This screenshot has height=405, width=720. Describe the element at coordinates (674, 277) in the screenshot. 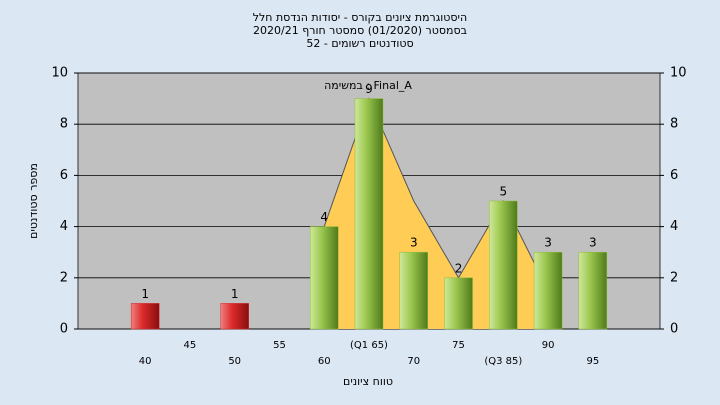

I see `y2-tick-label: 2` at that location.